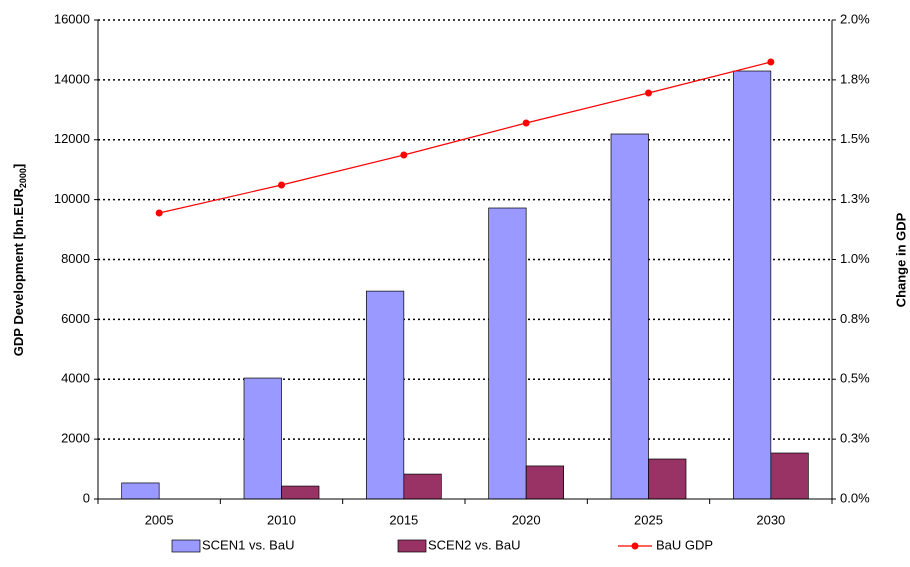 Image resolution: width=910 pixels, height=567 pixels. I want to click on y2-tick-label: 1.8%, so click(855, 78).